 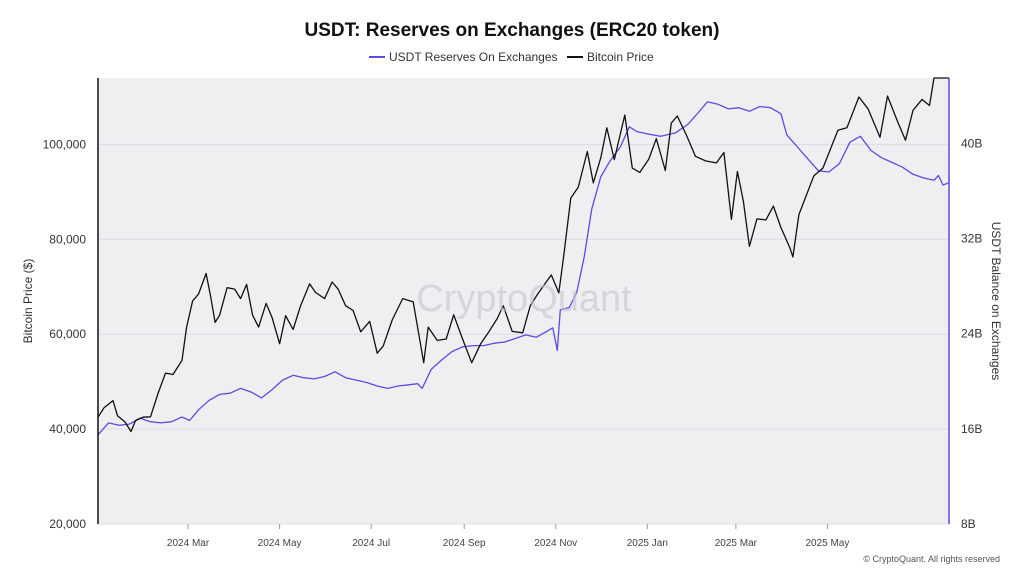 I want to click on x-tick-label: 2025 May, so click(x=827, y=543).